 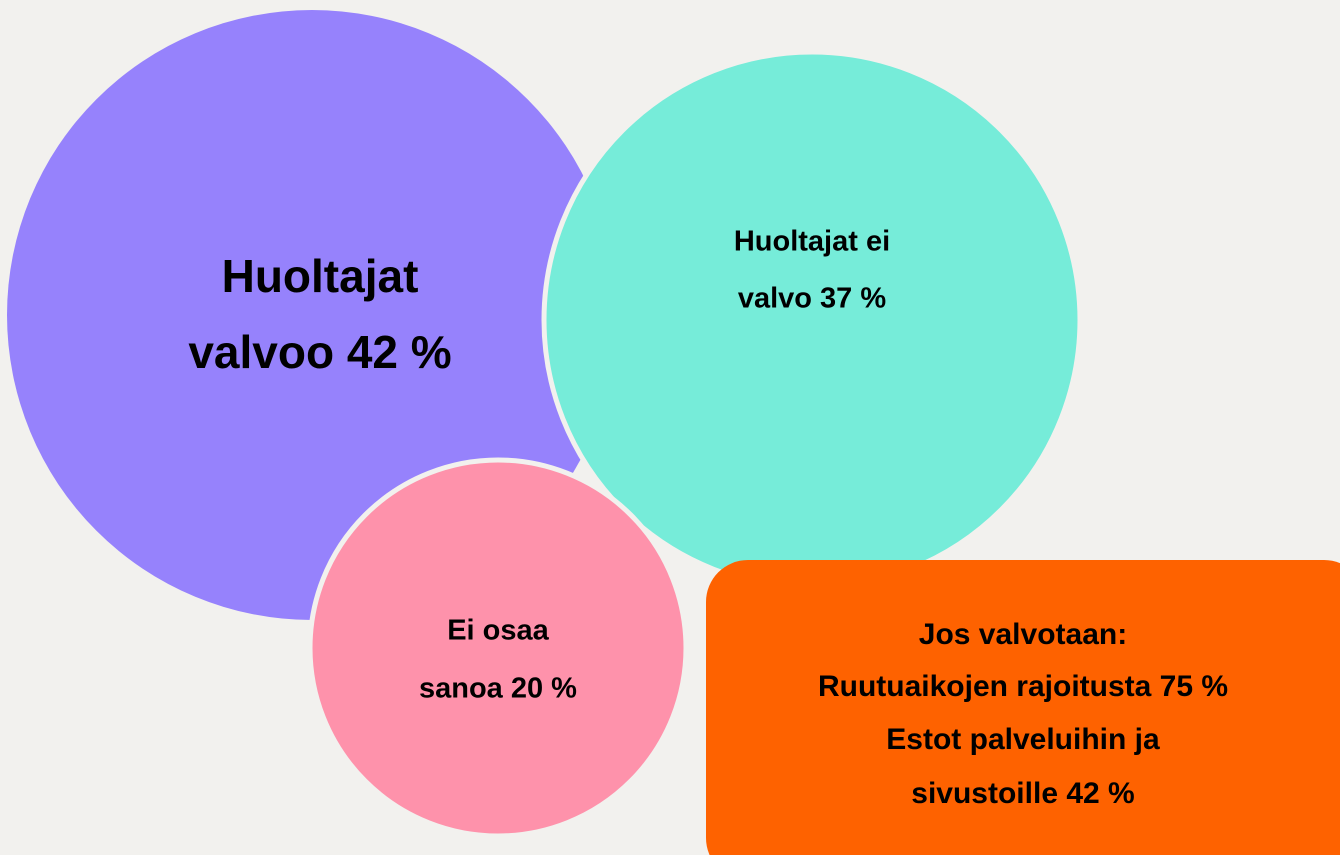 What do you see at coordinates (1023, 686) in the screenshot?
I see `info-line: Ruutuaikojen rajoitusta 75 %` at bounding box center [1023, 686].